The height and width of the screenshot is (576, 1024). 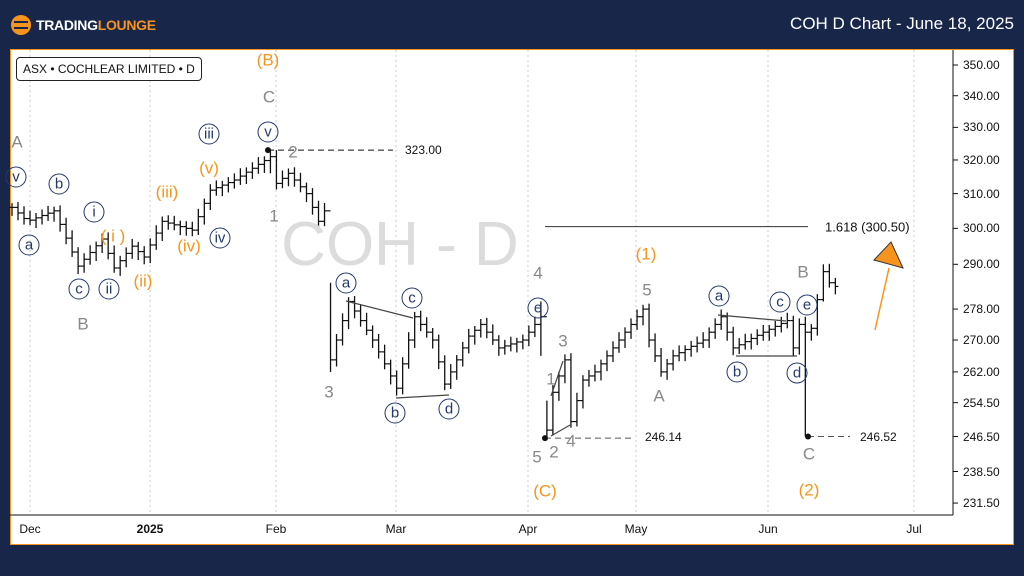 I want to click on y-tick-label: 246.50, so click(x=981, y=436).